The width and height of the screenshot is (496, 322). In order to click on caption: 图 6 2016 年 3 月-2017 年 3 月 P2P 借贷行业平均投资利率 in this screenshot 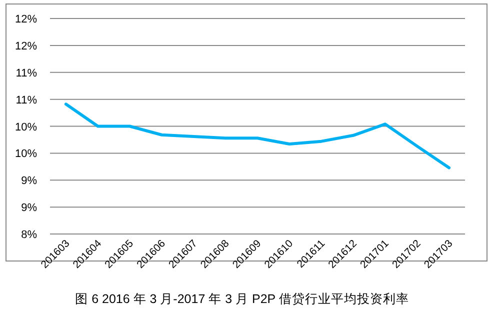, I will do `click(242, 298)`.